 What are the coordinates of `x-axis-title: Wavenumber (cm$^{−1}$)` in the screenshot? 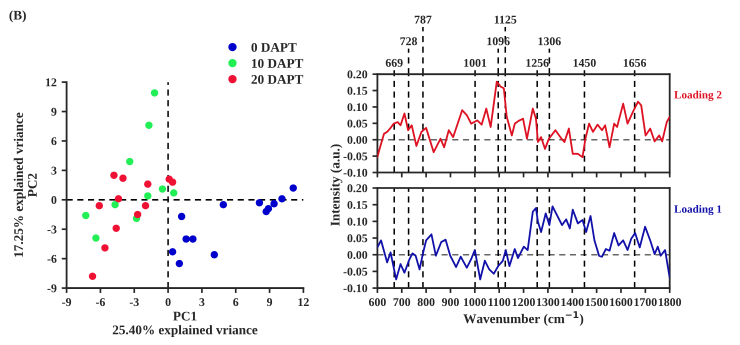 It's located at (523, 318).